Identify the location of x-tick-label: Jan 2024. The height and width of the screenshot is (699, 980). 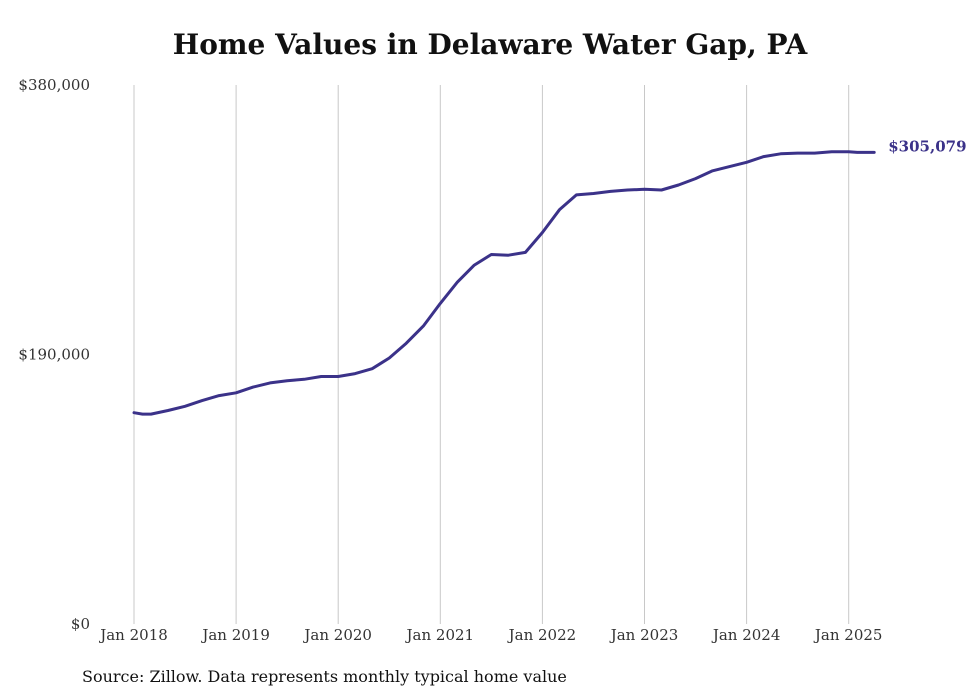
(746, 635).